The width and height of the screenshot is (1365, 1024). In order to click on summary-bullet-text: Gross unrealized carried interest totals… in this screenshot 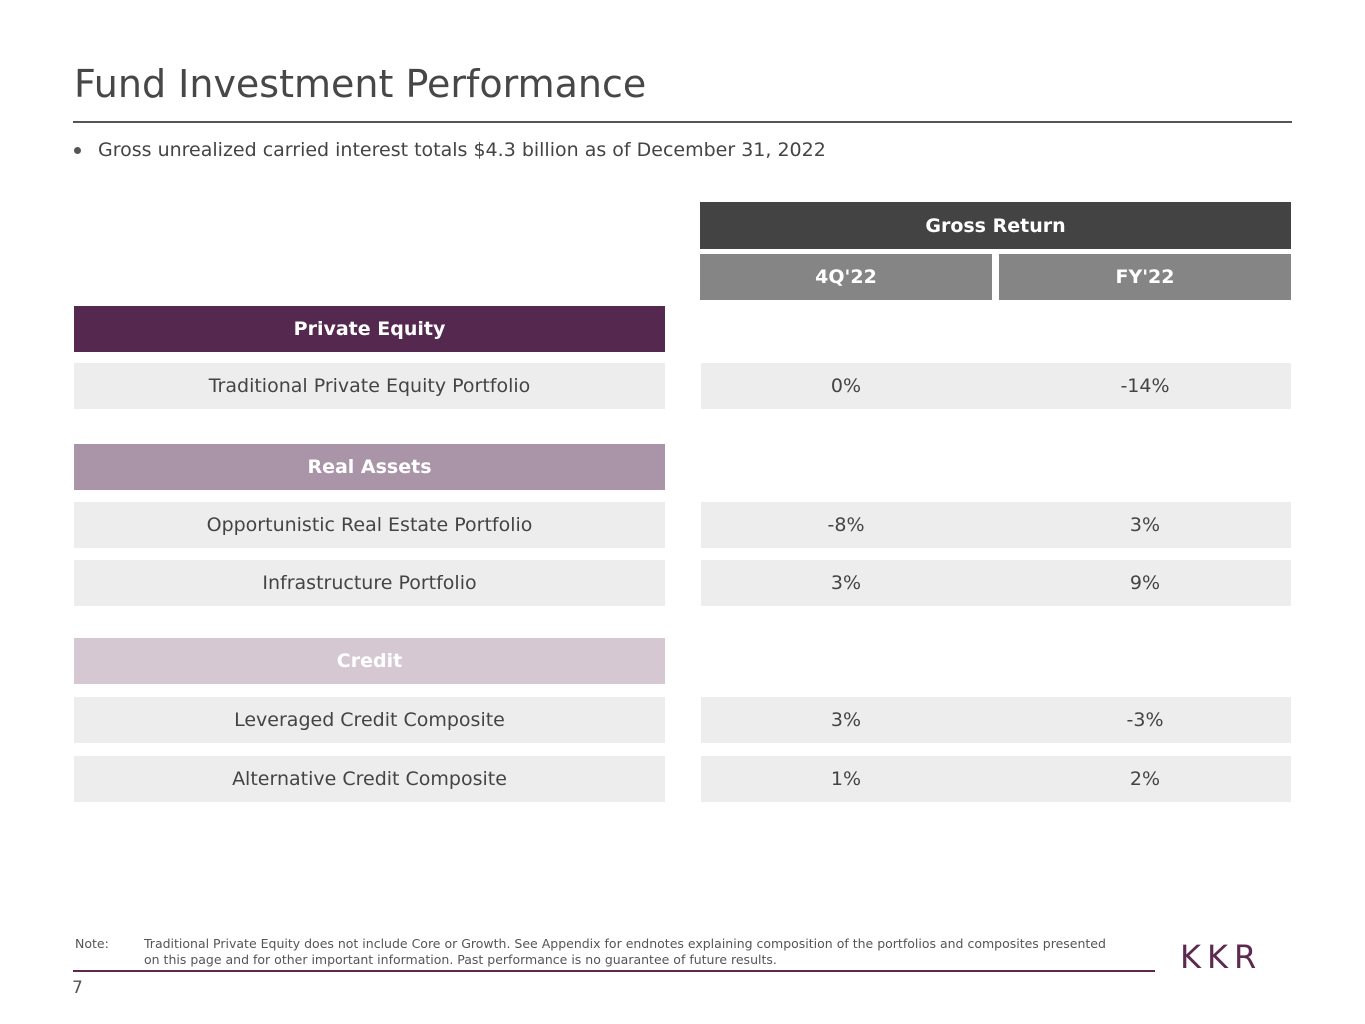, I will do `click(462, 150)`.